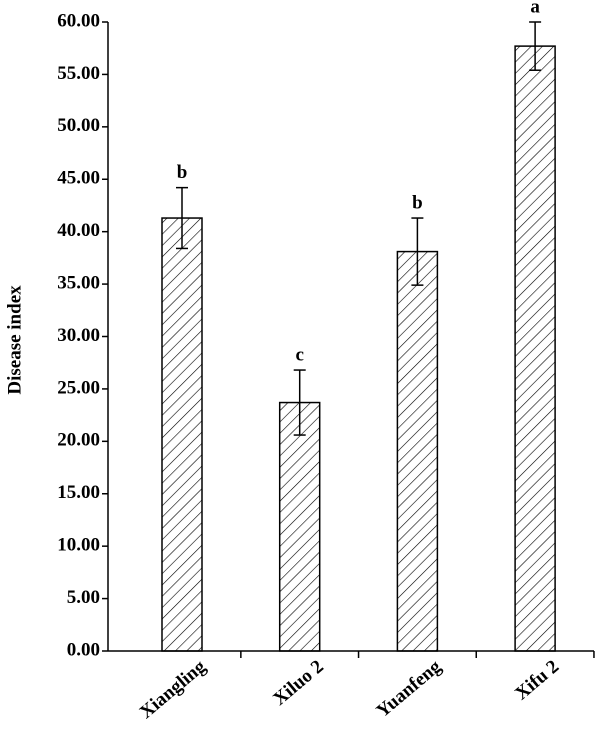 The image size is (595, 746). Describe the element at coordinates (78, 73) in the screenshot. I see `y-tick-label: 55.00` at that location.